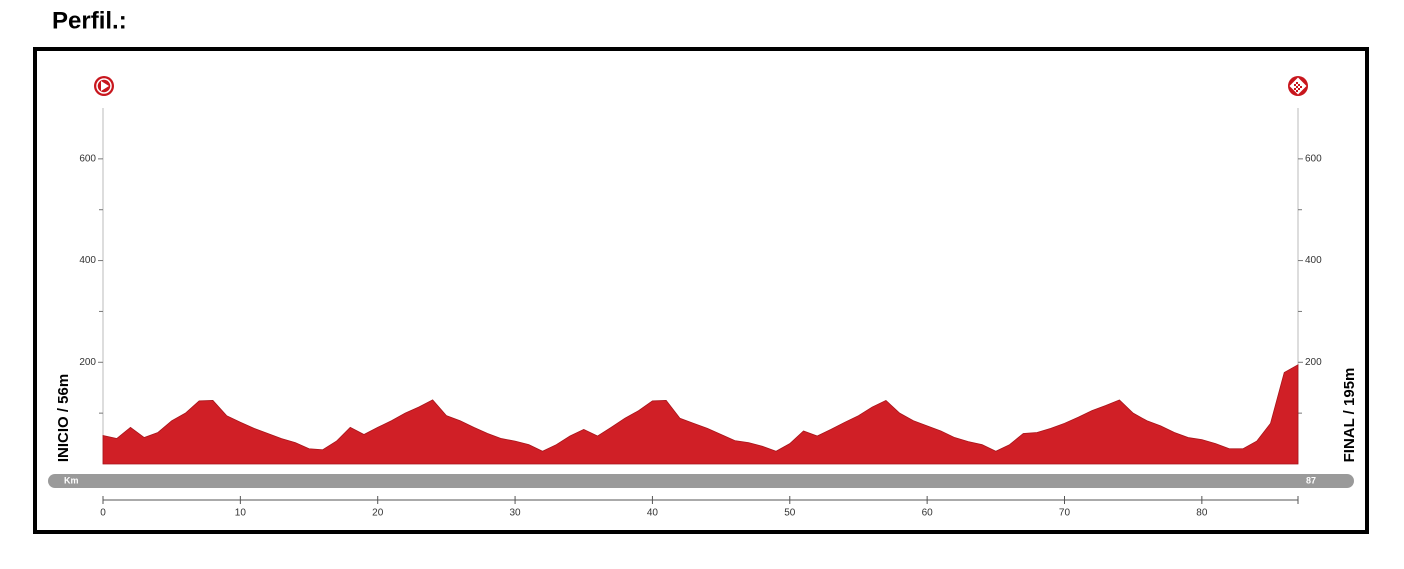 This screenshot has width=1404, height=569. I want to click on x-end-label: 87, so click(1311, 480).